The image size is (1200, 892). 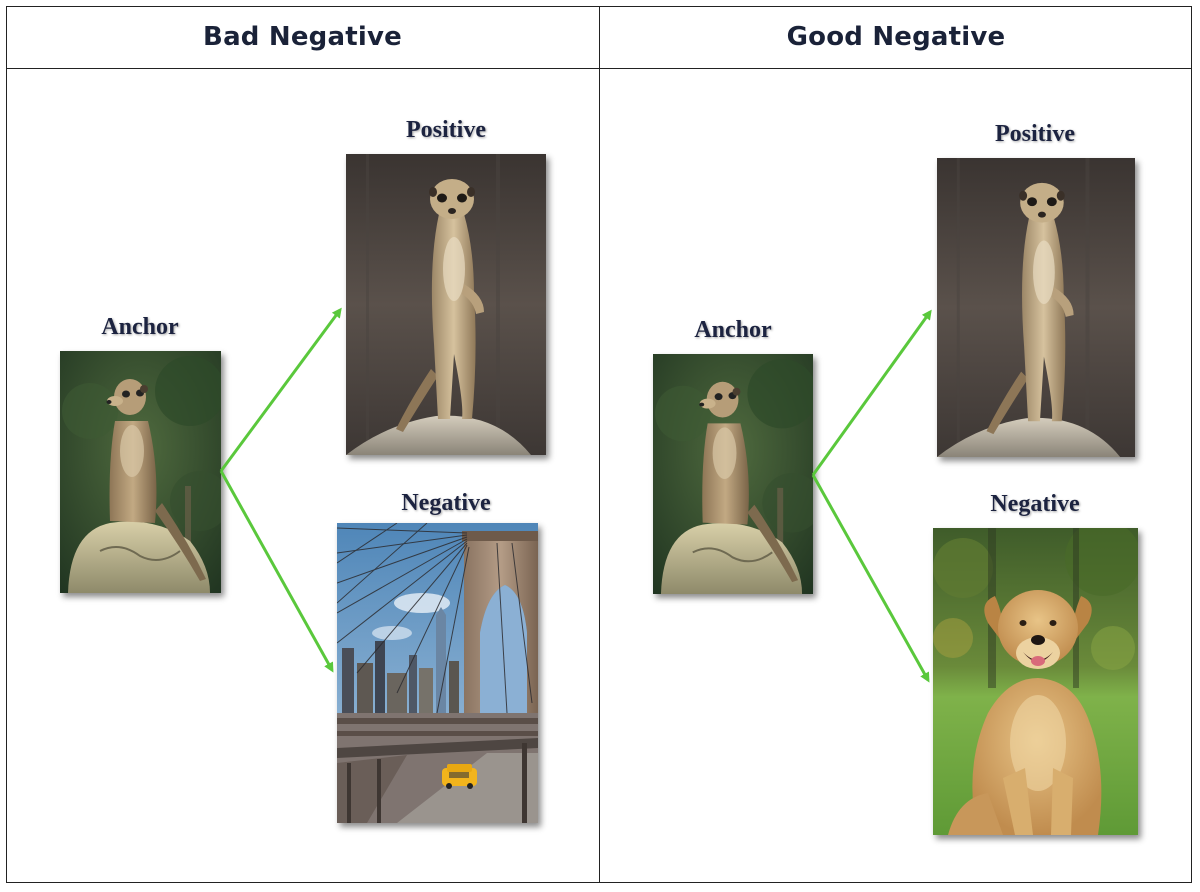 I want to click on anchor-image-right, so click(x=733, y=474).